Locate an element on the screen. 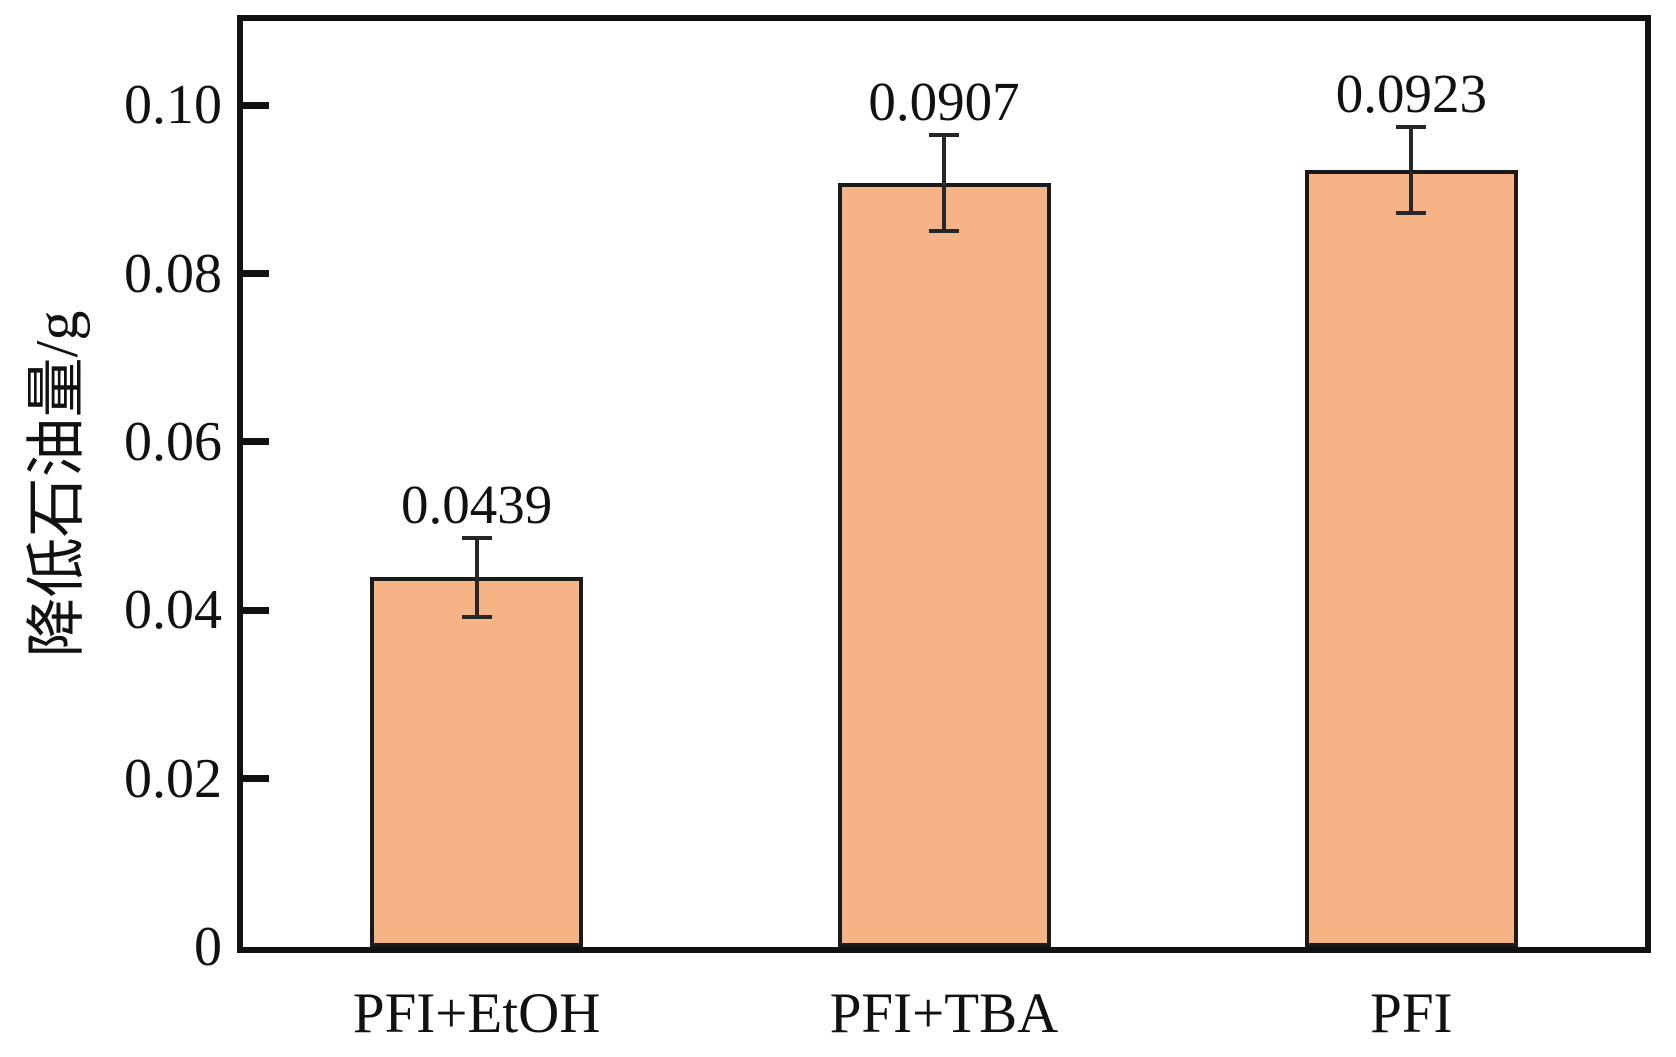  y-axis-tick-label: 0 is located at coordinates (208, 947).